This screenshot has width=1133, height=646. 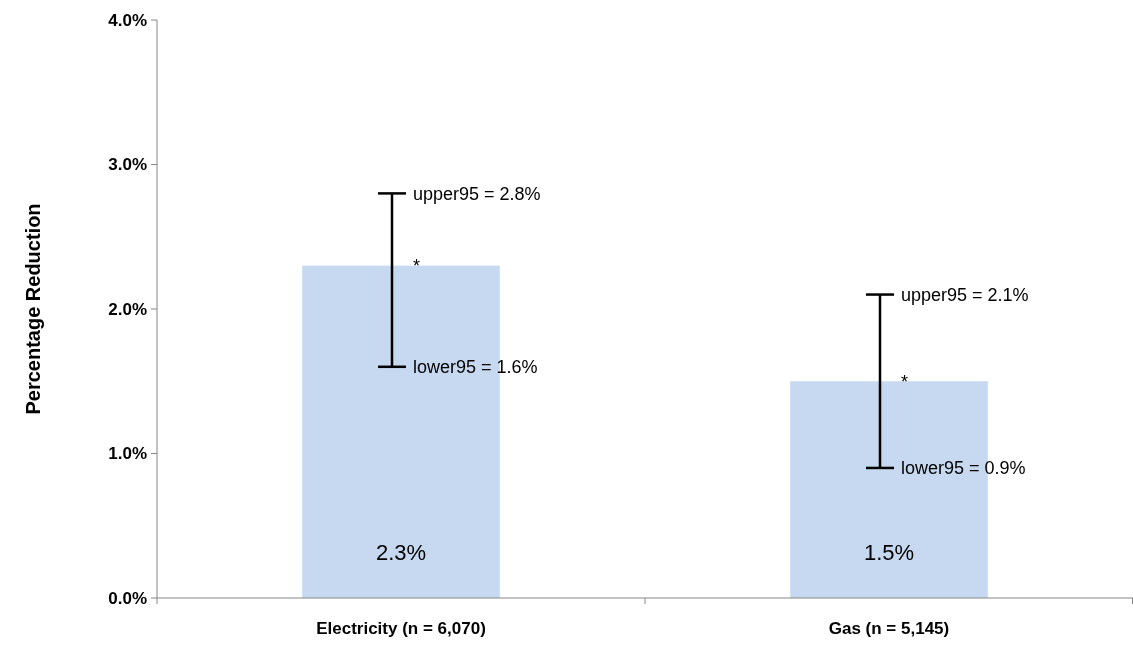 I want to click on y-tick-label: 1.0%, so click(x=127, y=454).